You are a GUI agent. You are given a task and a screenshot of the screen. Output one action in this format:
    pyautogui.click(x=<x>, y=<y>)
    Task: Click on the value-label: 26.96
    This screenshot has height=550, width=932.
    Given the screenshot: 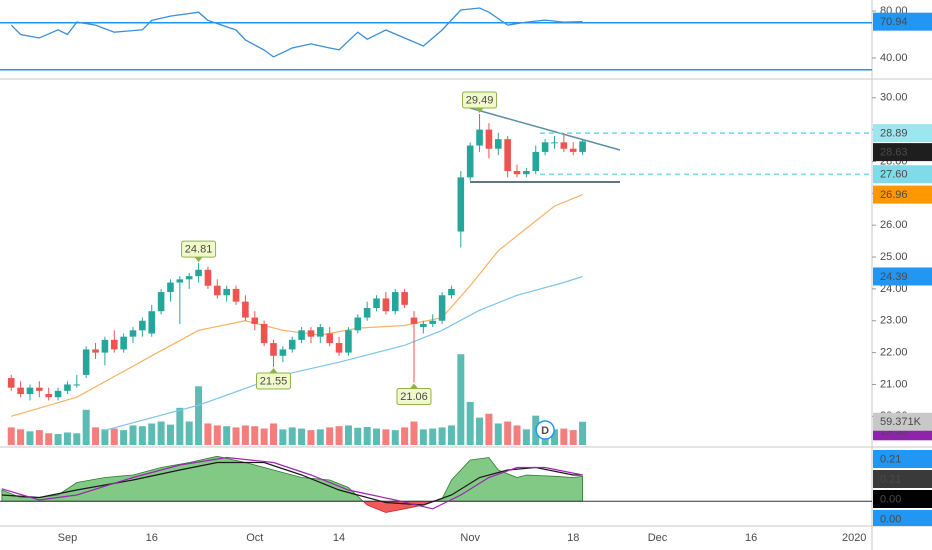 What is the action you would take?
    pyautogui.click(x=902, y=194)
    